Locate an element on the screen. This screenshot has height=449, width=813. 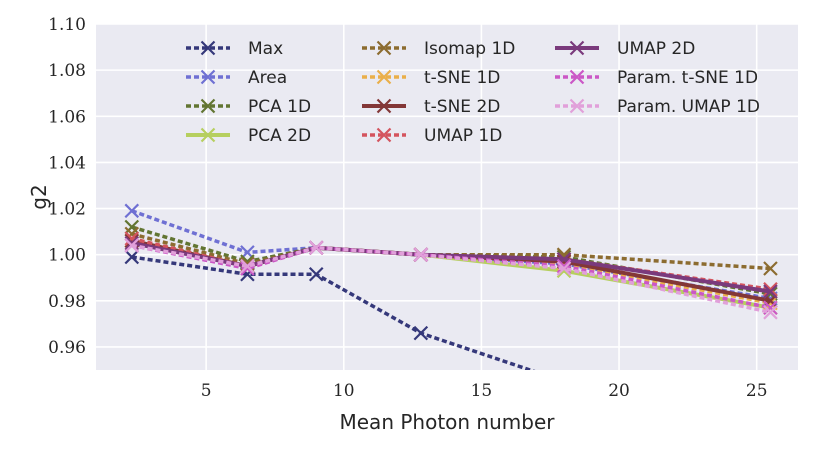
legend-label: Max is located at coordinates (265, 49).